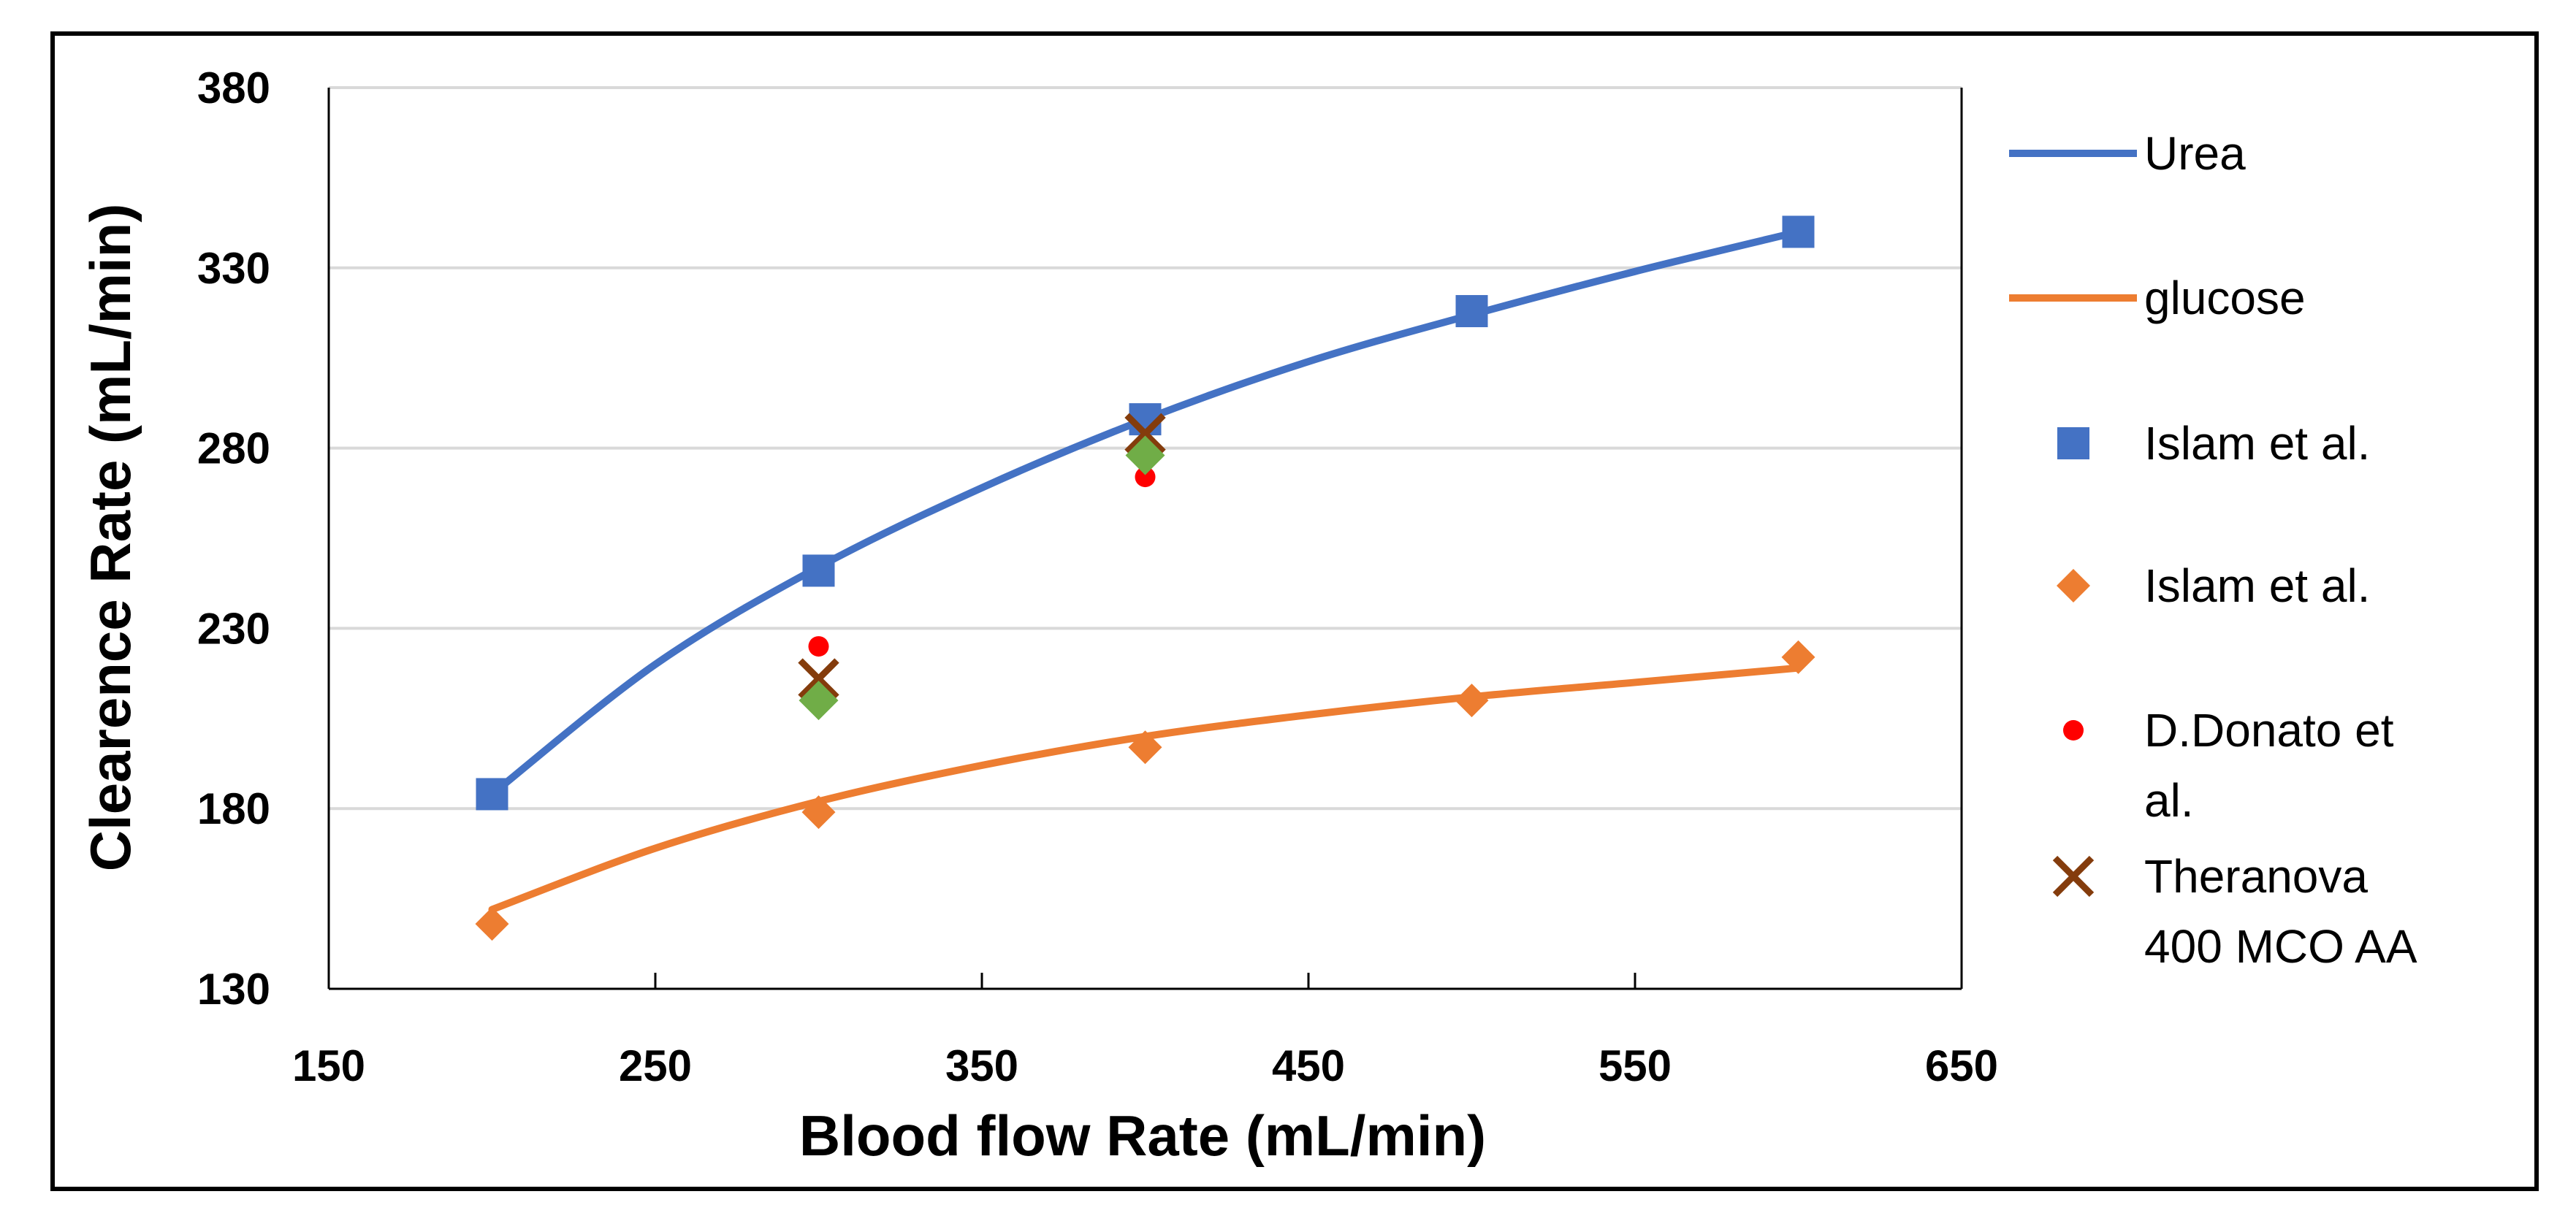 This screenshot has width=2576, height=1232. Describe the element at coordinates (233, 268) in the screenshot. I see `y-tick-label: 330` at that location.